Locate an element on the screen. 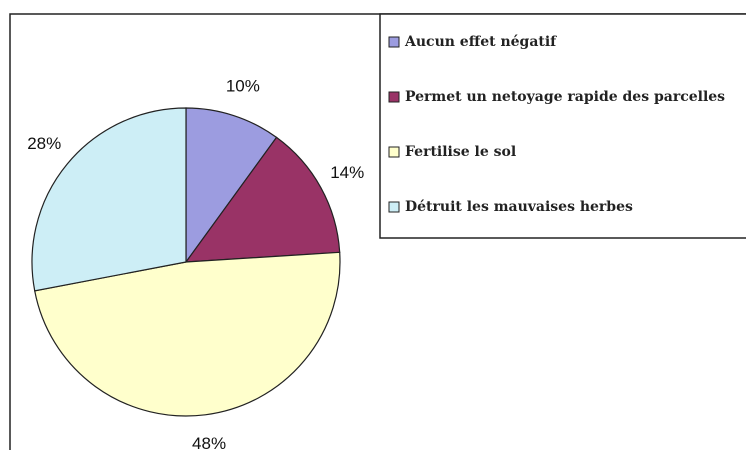 The image size is (746, 450). data-label: 48% is located at coordinates (209, 442).